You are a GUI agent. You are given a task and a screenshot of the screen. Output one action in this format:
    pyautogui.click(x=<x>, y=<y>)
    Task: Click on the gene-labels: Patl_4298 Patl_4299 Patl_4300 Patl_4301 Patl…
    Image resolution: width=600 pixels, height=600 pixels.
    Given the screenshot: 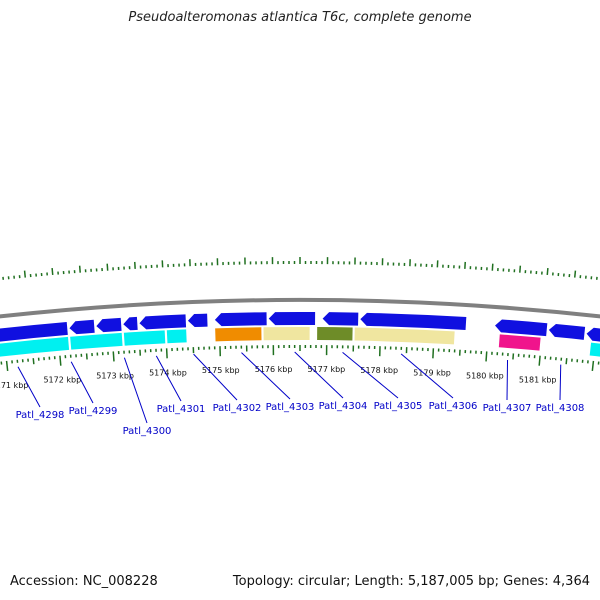 What is the action you would take?
    pyautogui.click(x=300, y=394)
    